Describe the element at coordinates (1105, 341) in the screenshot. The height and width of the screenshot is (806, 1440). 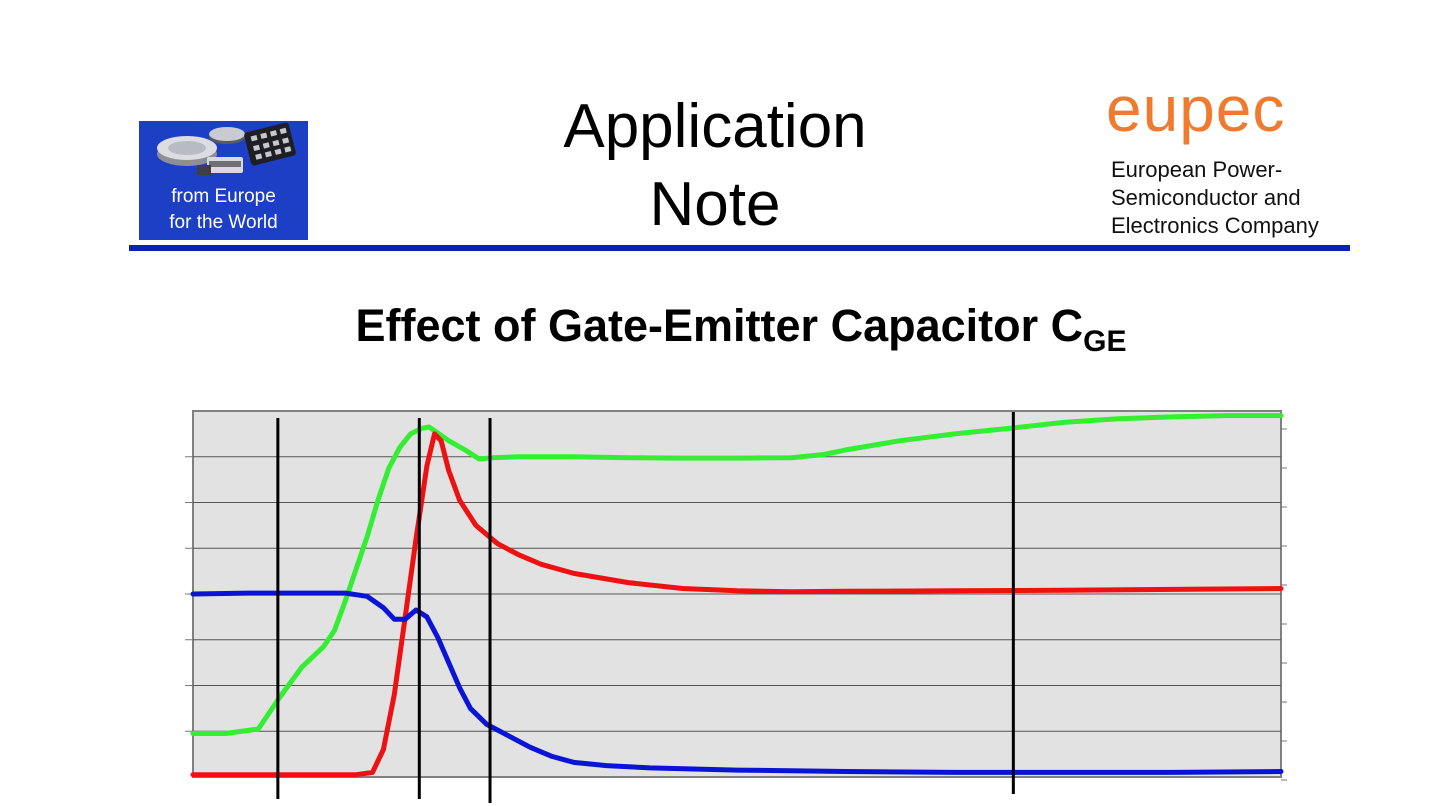
I see `chart-title-subscript: GE` at that location.